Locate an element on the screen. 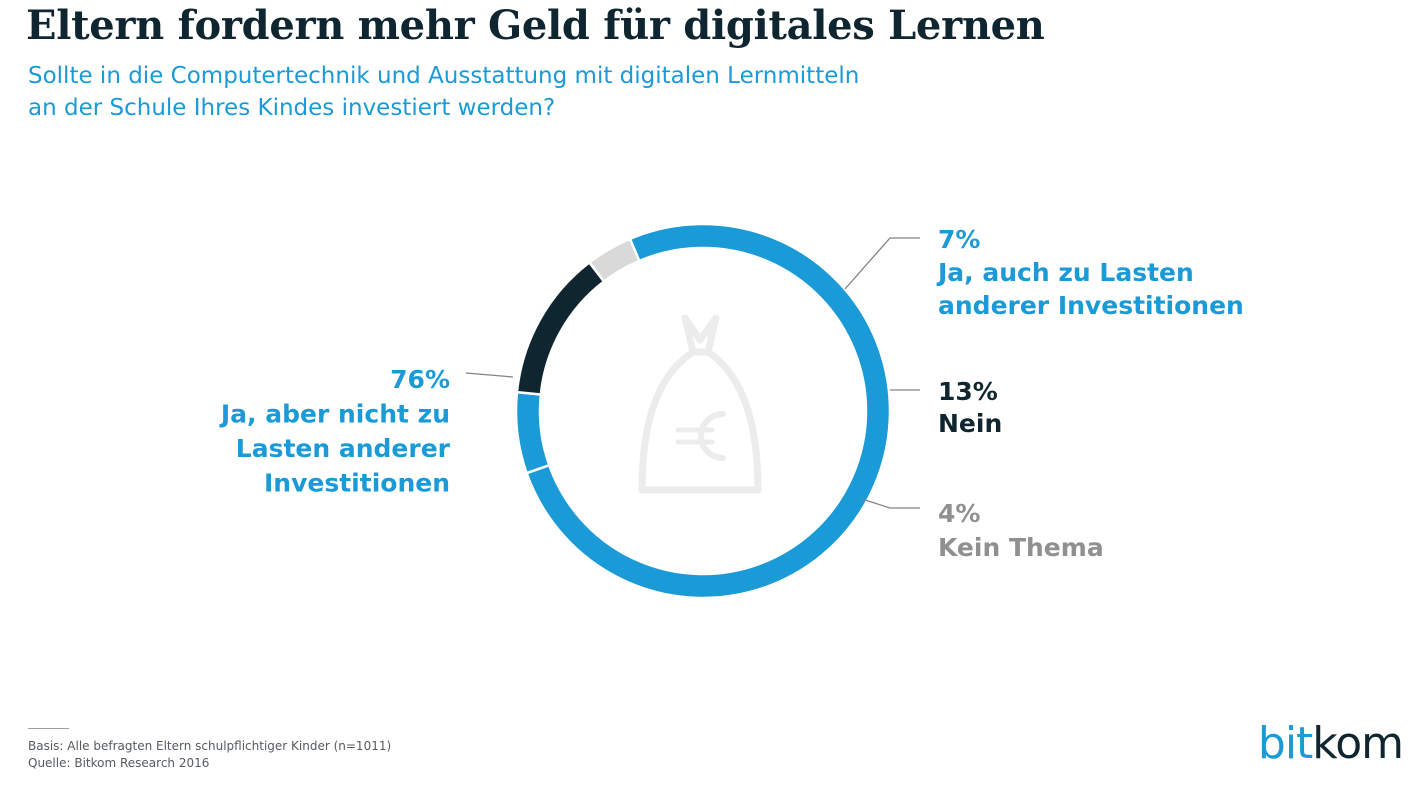 The height and width of the screenshot is (800, 1423). money-bag-euro-icon is located at coordinates (700, 404).